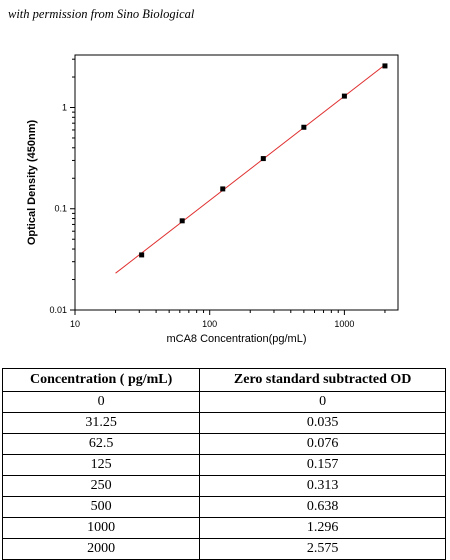 The height and width of the screenshot is (560, 450). I want to click on table-cell: 2000, so click(101, 549).